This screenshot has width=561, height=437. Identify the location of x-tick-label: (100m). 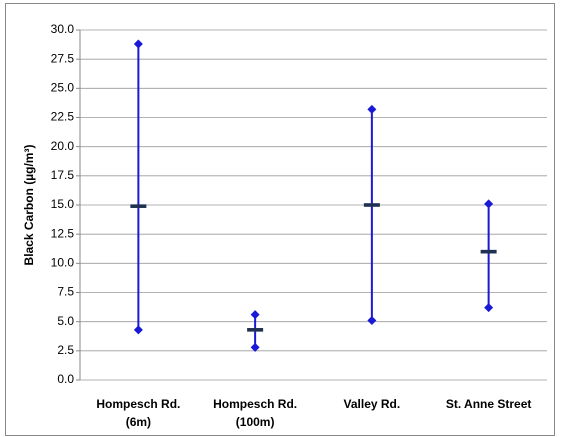
(255, 422).